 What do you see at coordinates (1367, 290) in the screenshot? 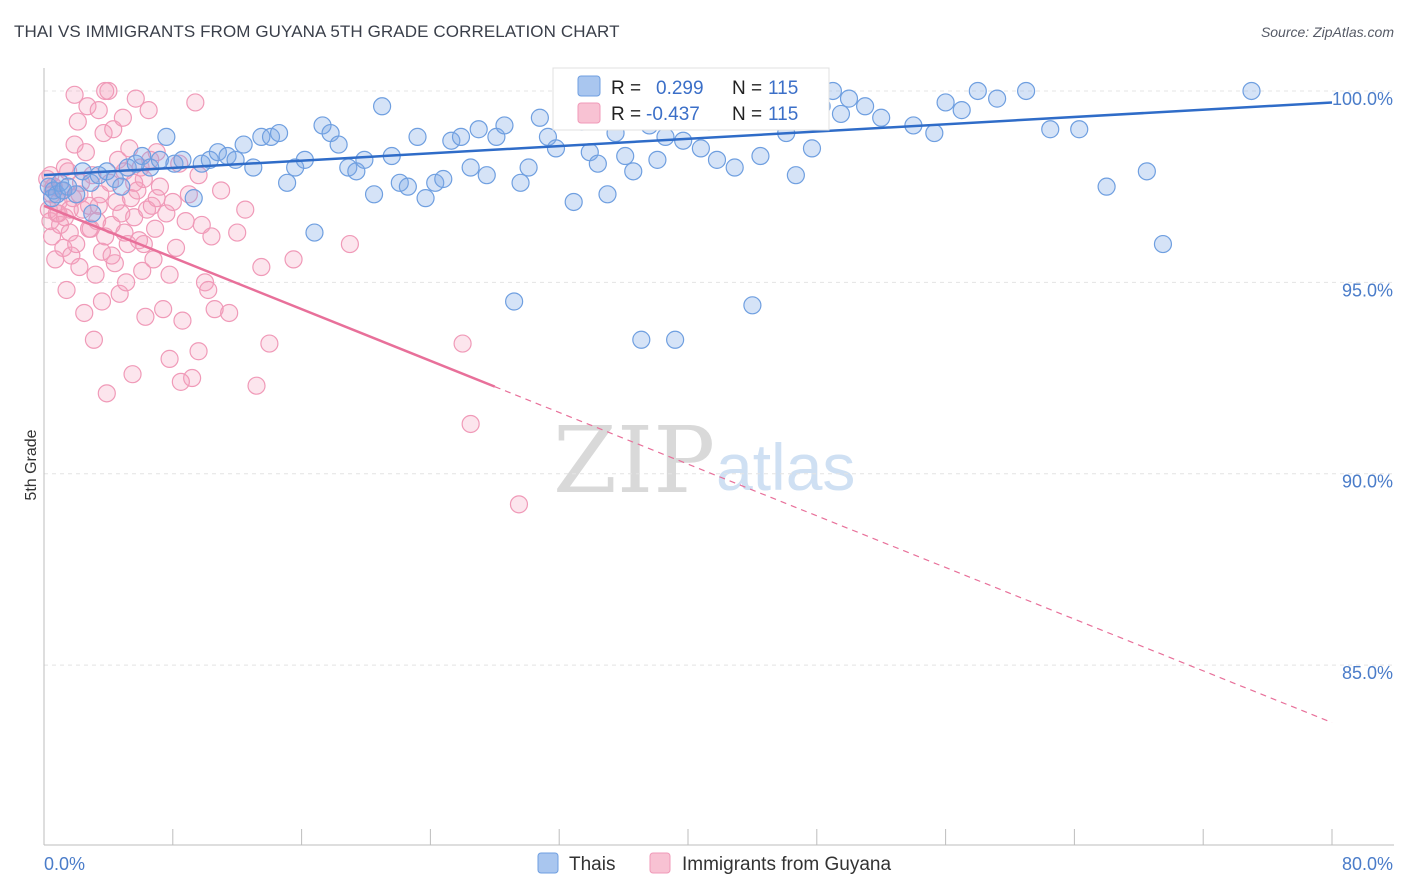
I see `y-tick-label: 95.0%` at bounding box center [1367, 290].